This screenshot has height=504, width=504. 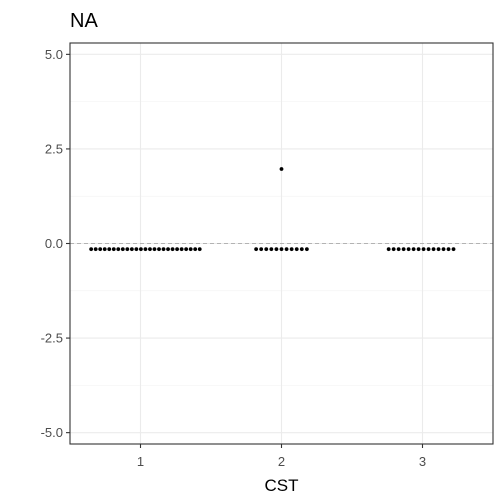 I want to click on y-tick-label: -5.0, so click(x=52, y=432).